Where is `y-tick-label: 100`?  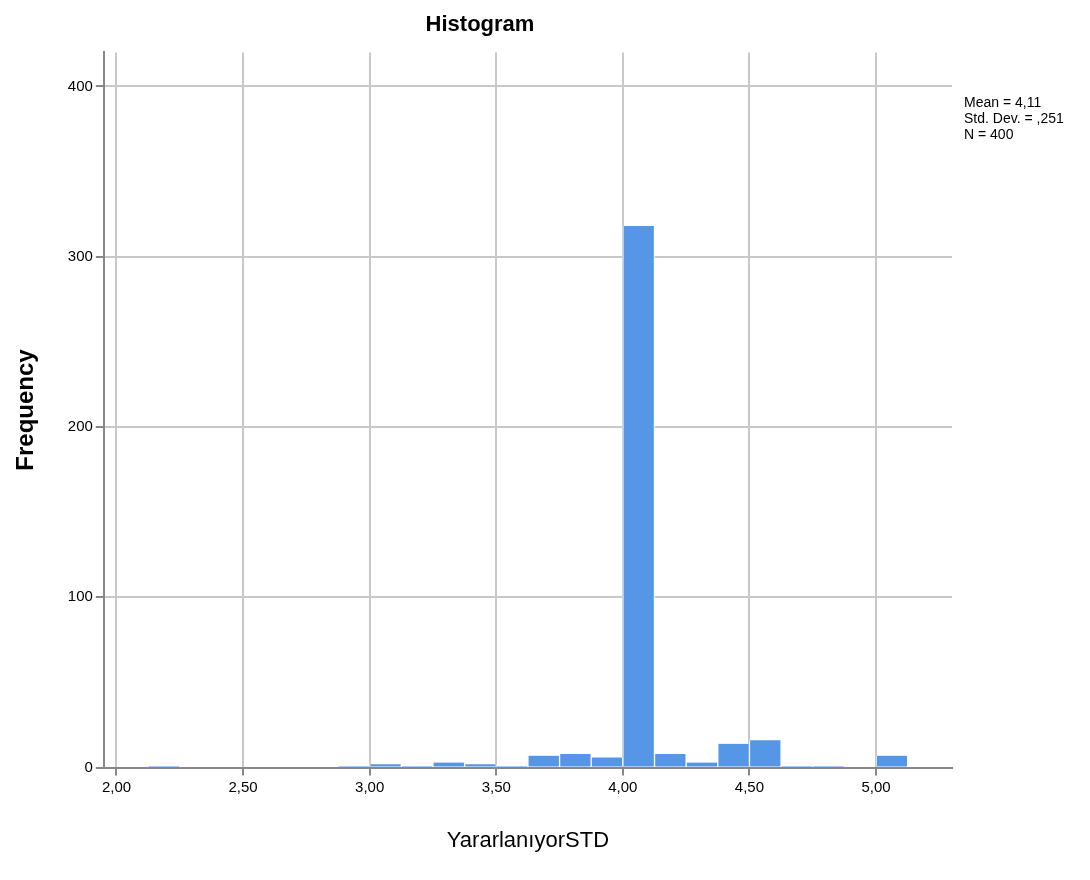
y-tick-label: 100 is located at coordinates (80, 596).